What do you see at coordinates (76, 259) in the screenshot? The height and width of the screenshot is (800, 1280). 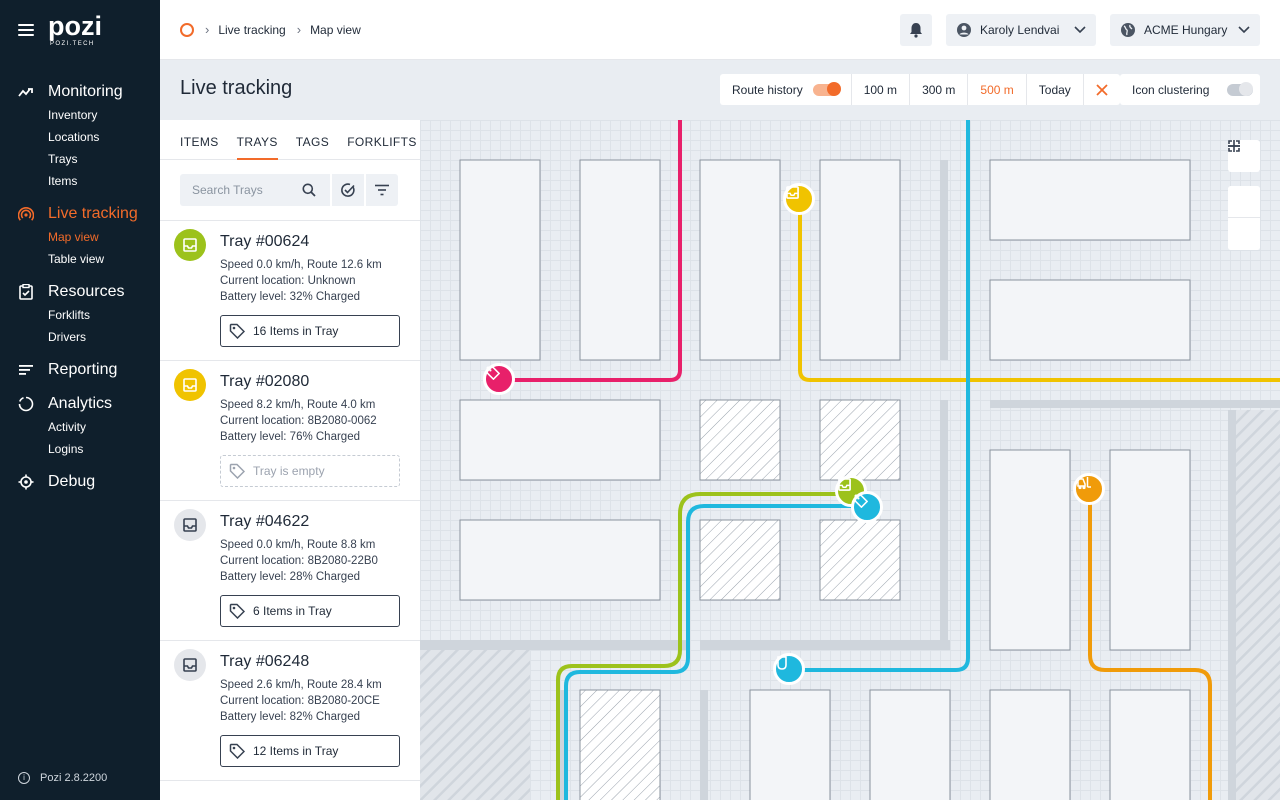 I see `sidebar-subitem-table-view: Table view` at bounding box center [76, 259].